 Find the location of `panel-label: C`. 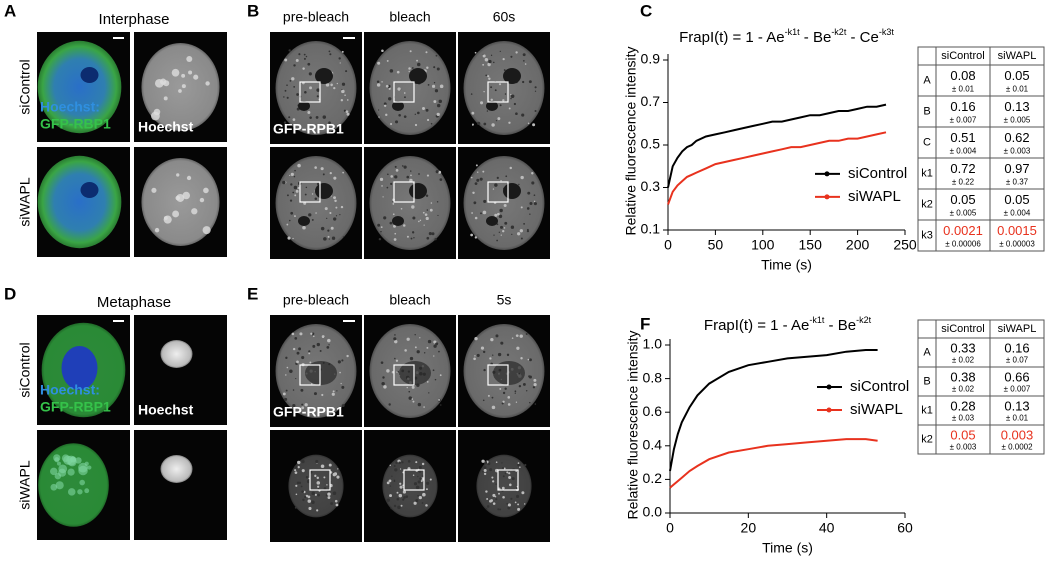

panel-label: C is located at coordinates (646, 10).